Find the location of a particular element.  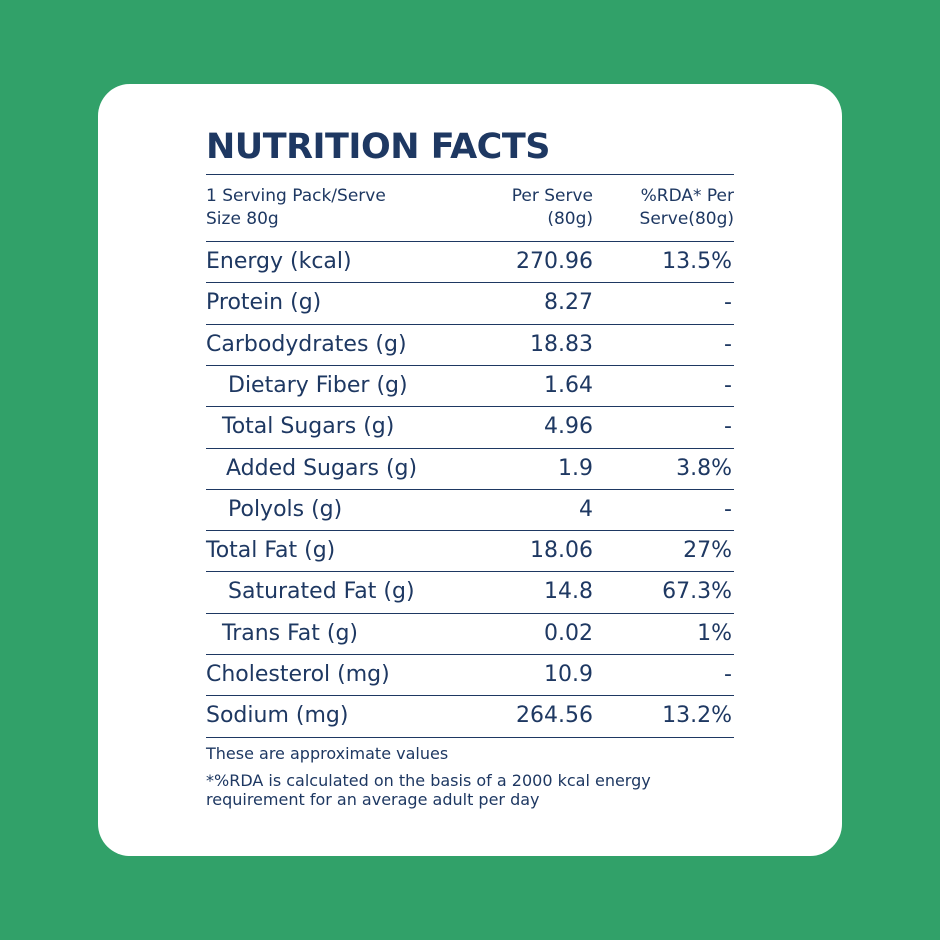

nutrient-name: Added Sugars (g) is located at coordinates (322, 468).